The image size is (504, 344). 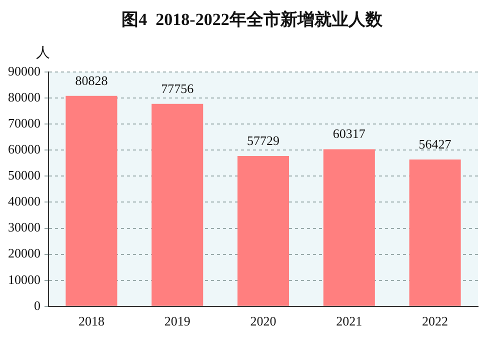 What do you see at coordinates (349, 321) in the screenshot?
I see `x-tick-label: 2021` at bounding box center [349, 321].